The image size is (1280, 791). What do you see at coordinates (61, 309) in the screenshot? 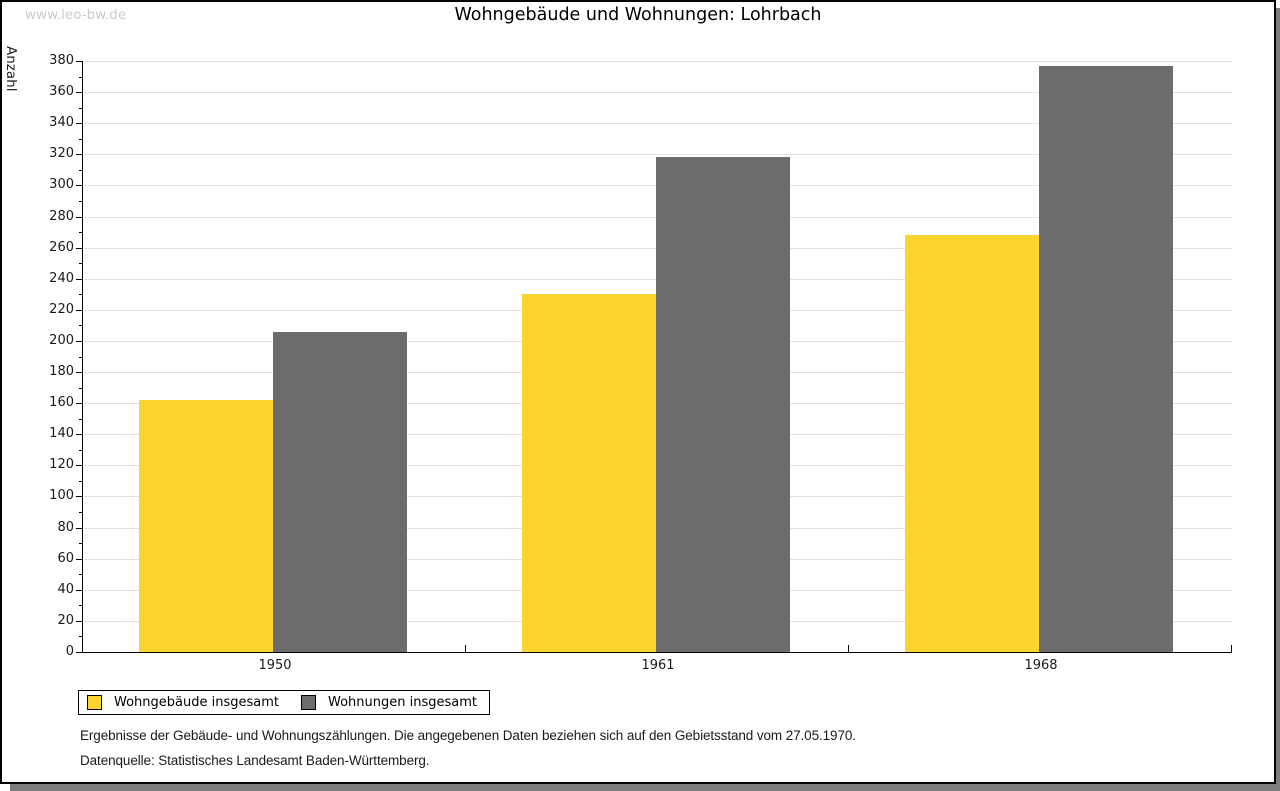
I see `y-tick-label: 220` at bounding box center [61, 309].